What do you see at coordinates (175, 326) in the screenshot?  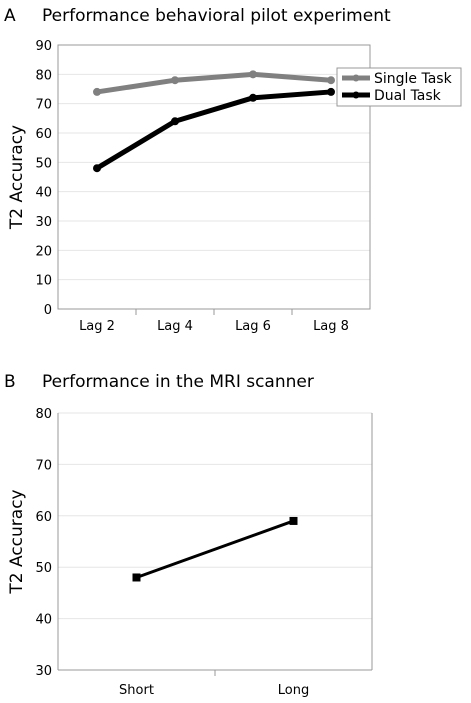 I see `x-tick-label-lag-4: Lag 4` at bounding box center [175, 326].